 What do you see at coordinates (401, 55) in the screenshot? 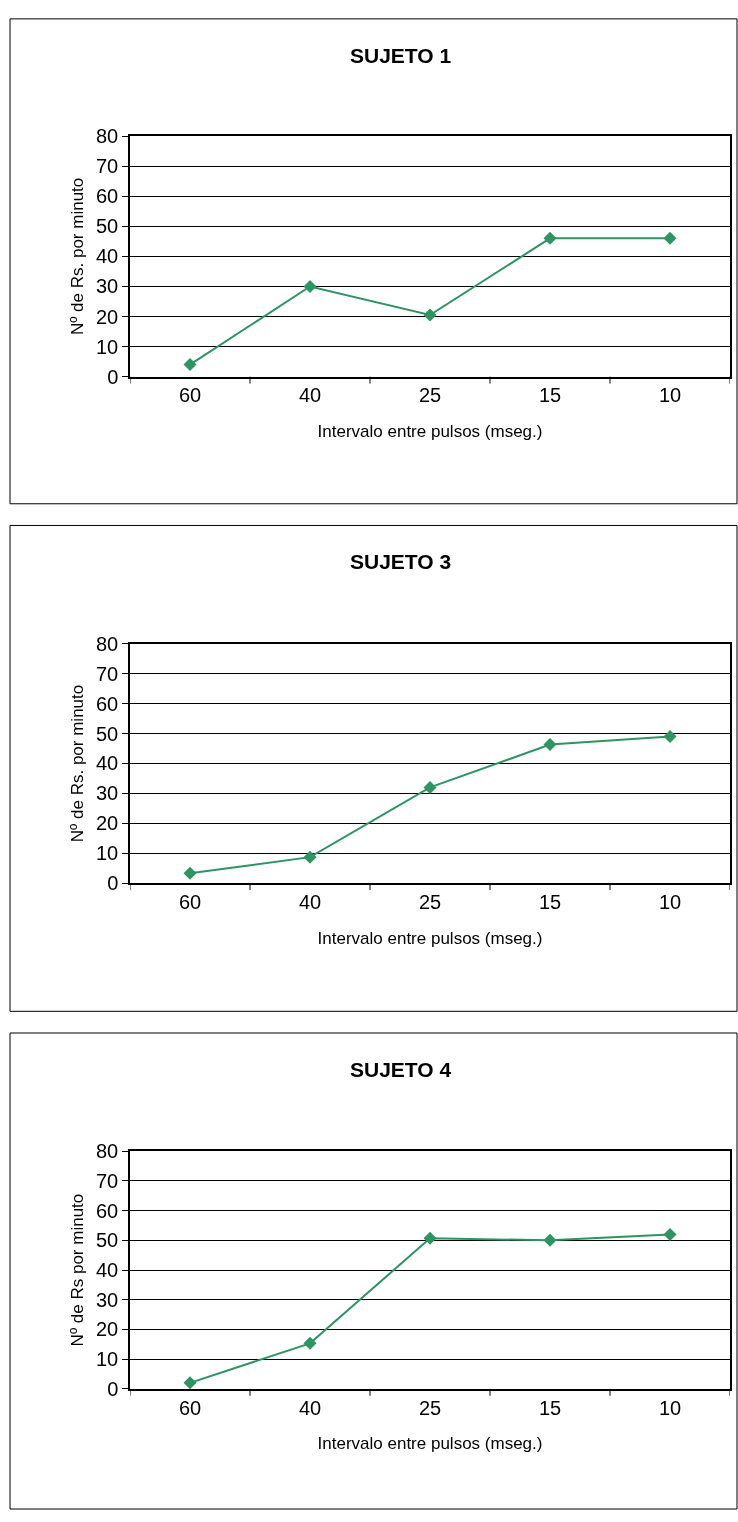
I see `chart-title: SUJETO 1` at bounding box center [401, 55].